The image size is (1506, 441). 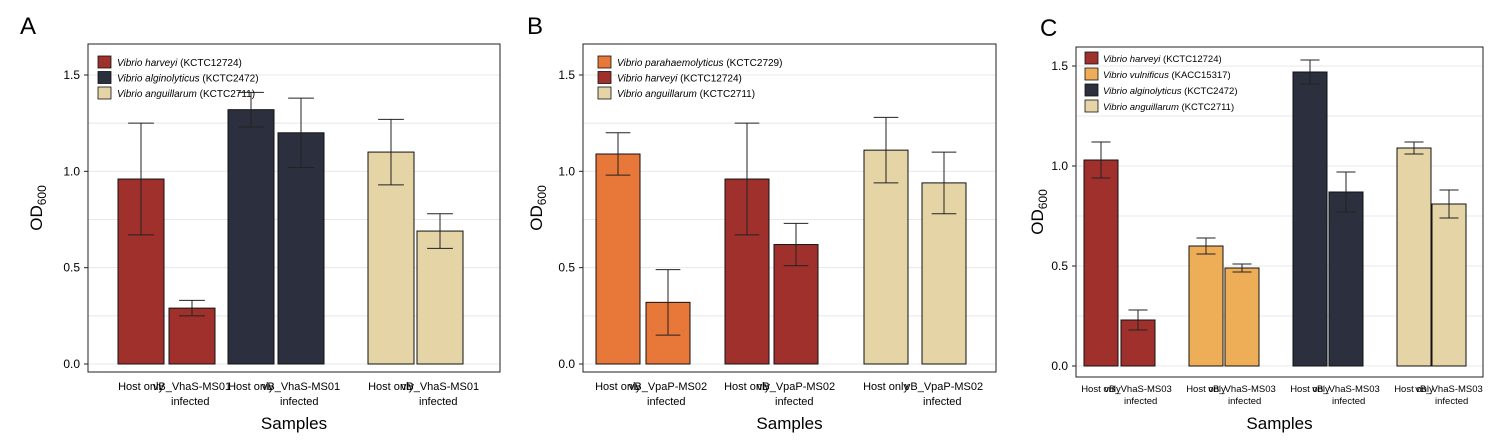 I want to click on legend-entry: Vibrio alginolyticus (KCTC2472), so click(x=1170, y=91).